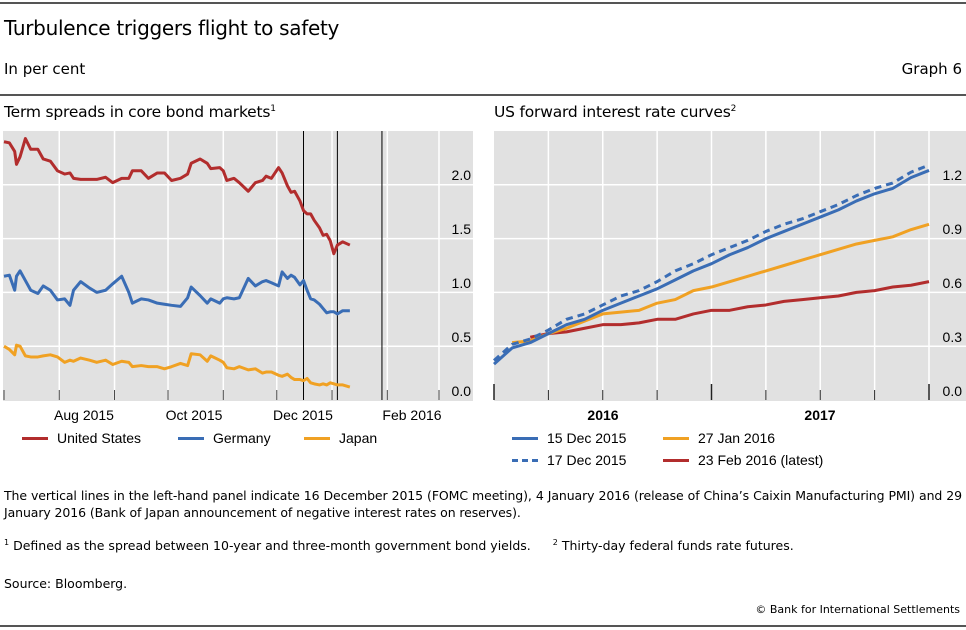 Image resolution: width=966 pixels, height=630 pixels. Describe the element at coordinates (733, 108) in the screenshot. I see `footnote-marker: 2` at that location.